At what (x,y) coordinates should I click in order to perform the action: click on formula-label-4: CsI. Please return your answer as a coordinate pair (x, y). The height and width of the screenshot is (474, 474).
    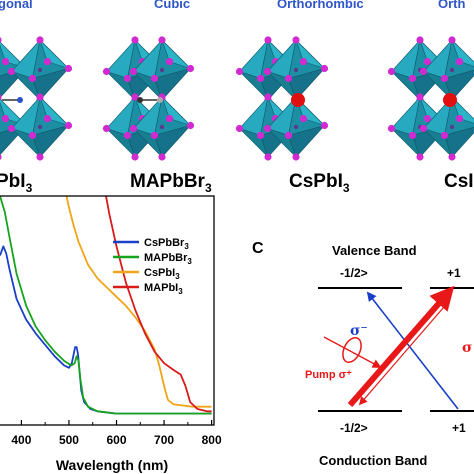
    Looking at the image, I should click on (459, 181).